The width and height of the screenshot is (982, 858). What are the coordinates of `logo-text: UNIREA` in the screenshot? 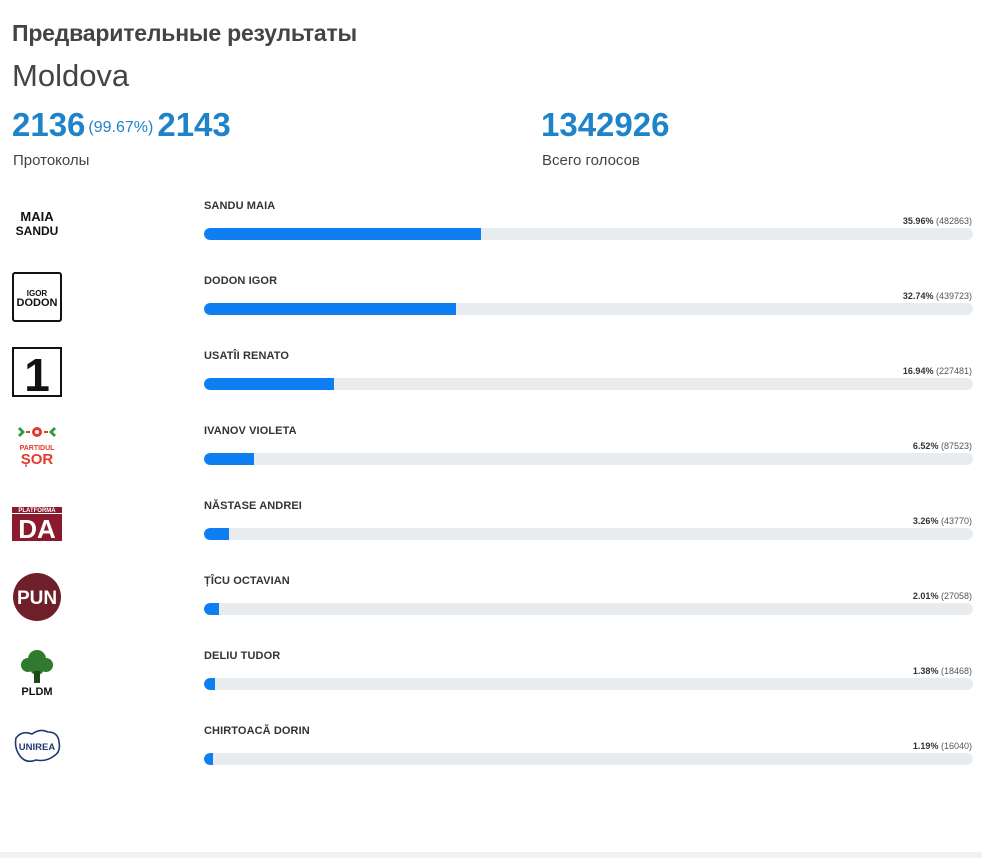 It's located at (37, 747).